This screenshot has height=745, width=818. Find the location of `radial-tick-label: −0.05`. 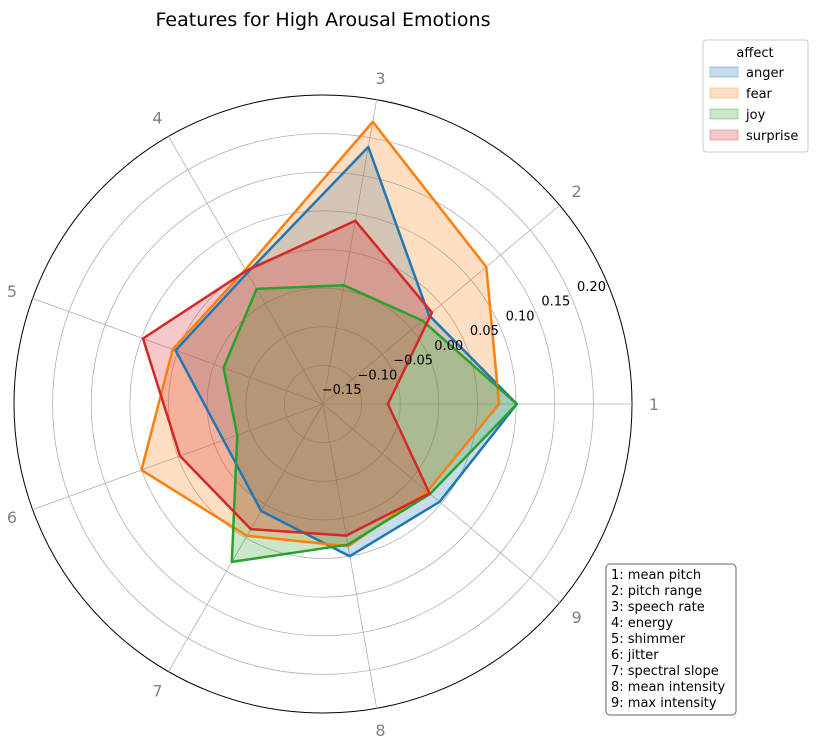

radial-tick-label: −0.05 is located at coordinates (413, 361).